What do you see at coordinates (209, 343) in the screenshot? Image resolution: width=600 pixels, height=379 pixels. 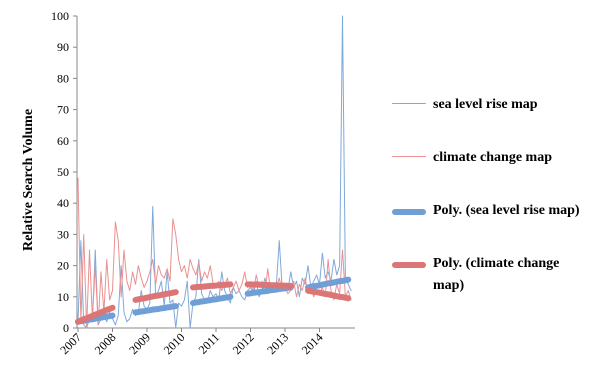 I see `x-tick-label: 2011` at bounding box center [209, 343].